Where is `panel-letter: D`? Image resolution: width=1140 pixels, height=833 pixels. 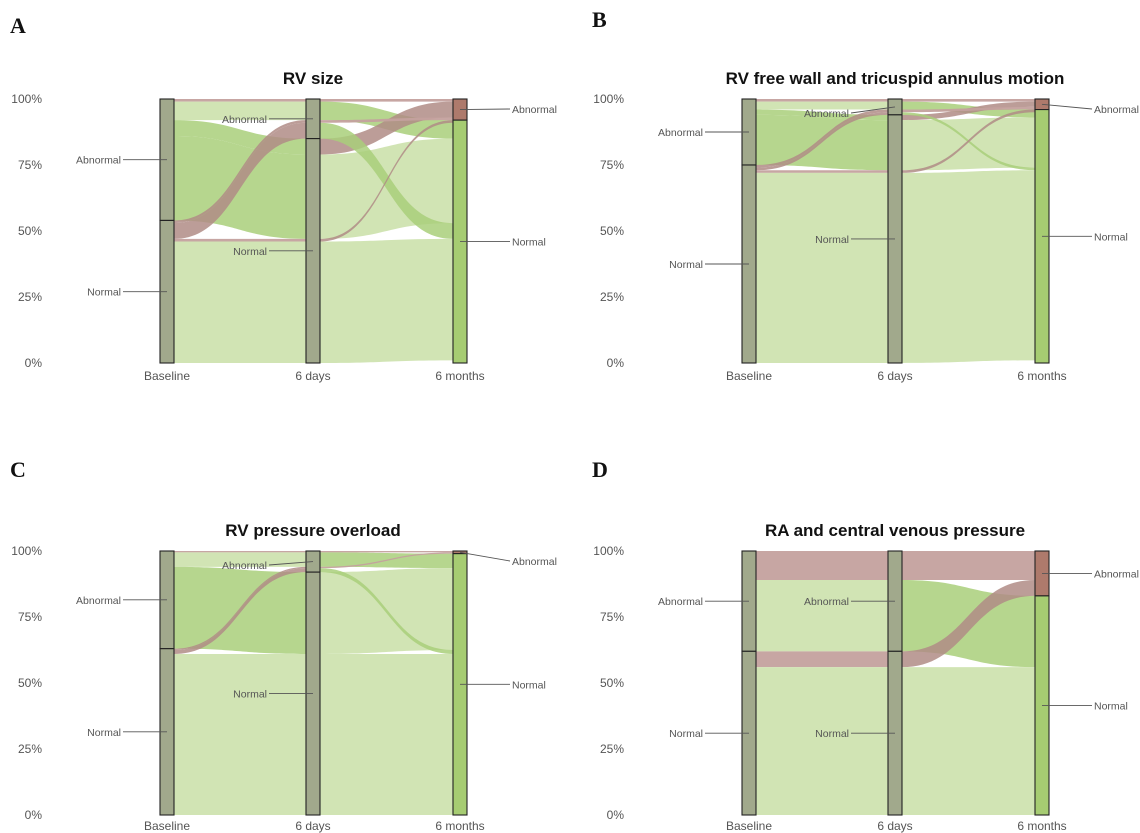 panel-letter: D is located at coordinates (600, 469).